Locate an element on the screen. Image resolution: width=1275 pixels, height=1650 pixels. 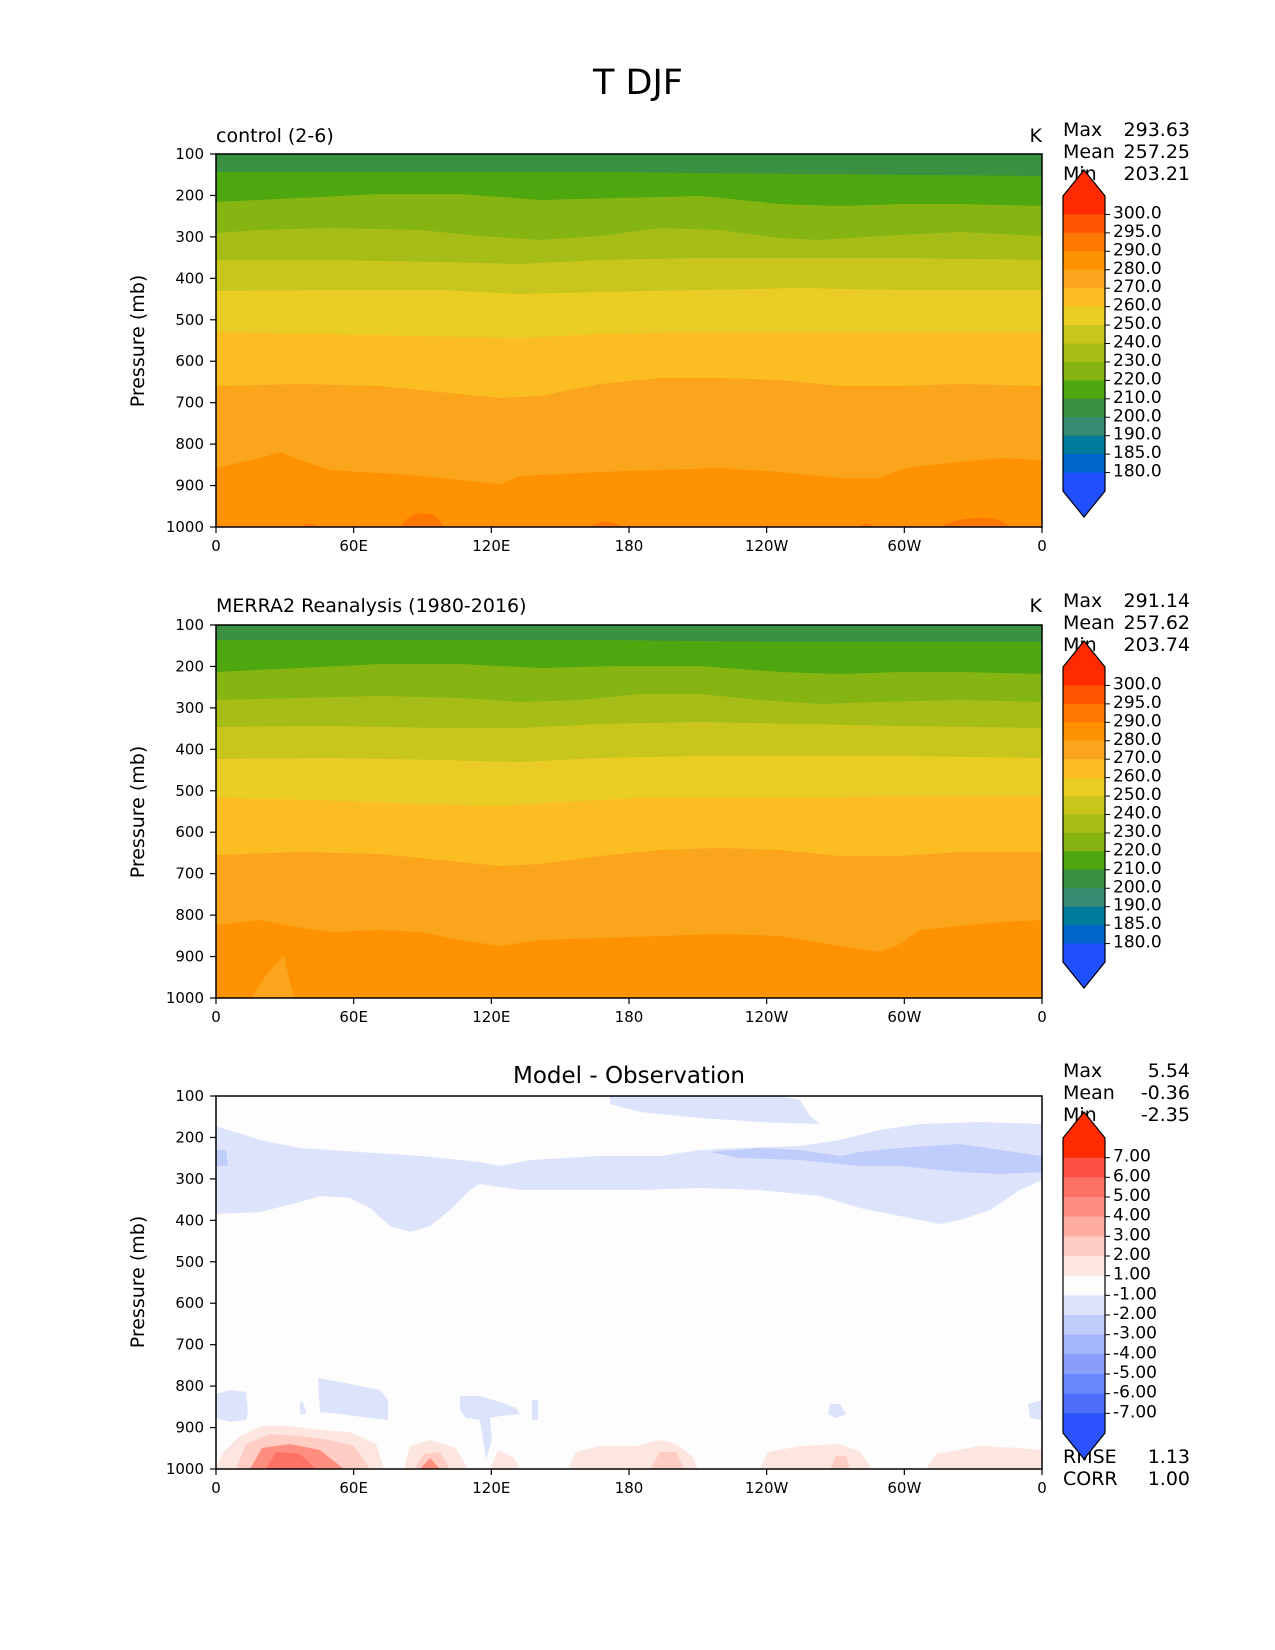
colorbar-label: 250.0 is located at coordinates (1137, 795).